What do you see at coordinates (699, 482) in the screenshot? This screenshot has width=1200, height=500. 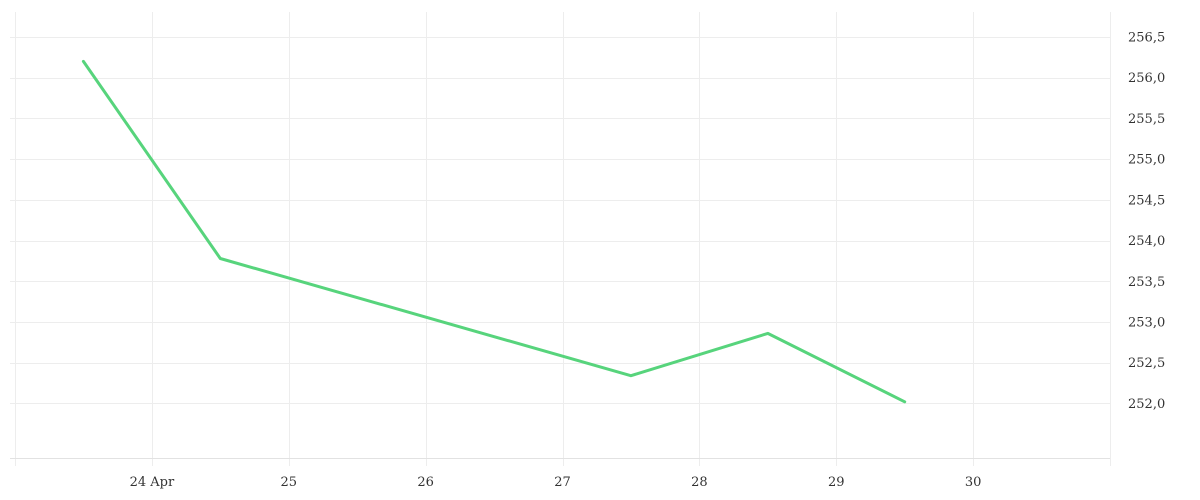 I see `x-axis-label: 28` at bounding box center [699, 482].